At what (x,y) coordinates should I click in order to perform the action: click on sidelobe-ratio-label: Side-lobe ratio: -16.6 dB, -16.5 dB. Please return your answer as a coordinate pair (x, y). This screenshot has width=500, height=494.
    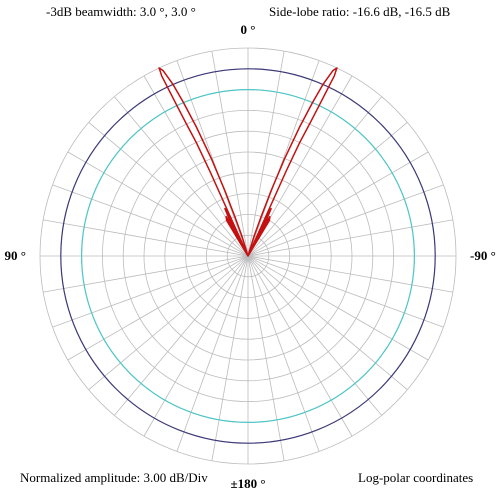
    Looking at the image, I should click on (360, 11).